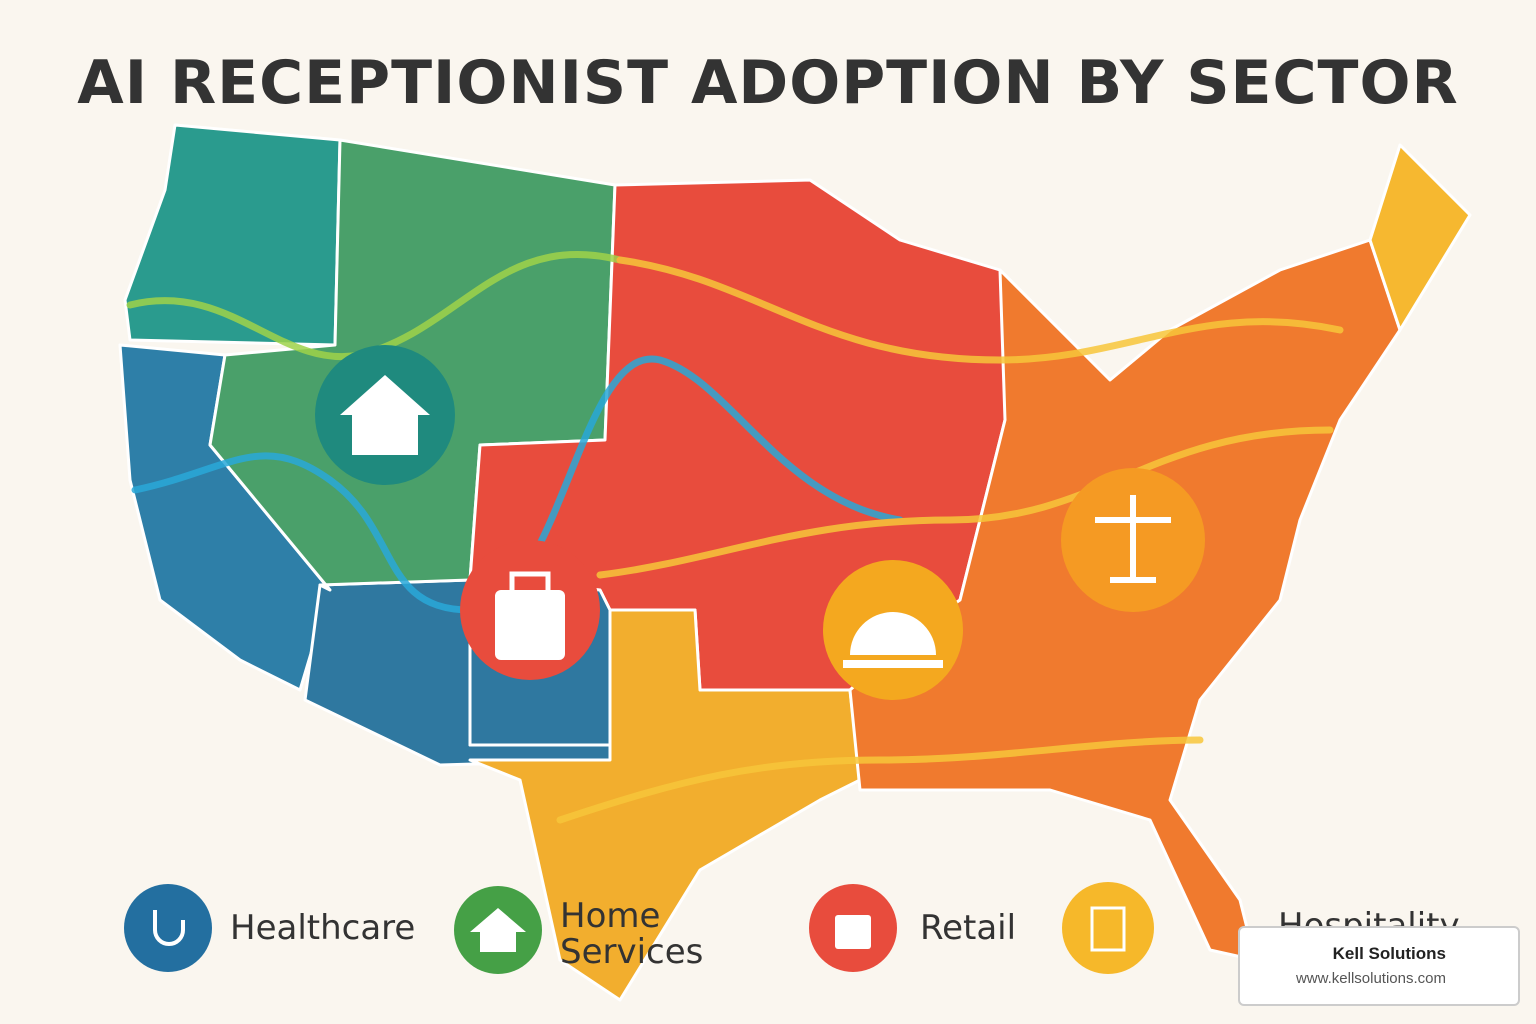  I want to click on region-maine, so click(1420, 237).